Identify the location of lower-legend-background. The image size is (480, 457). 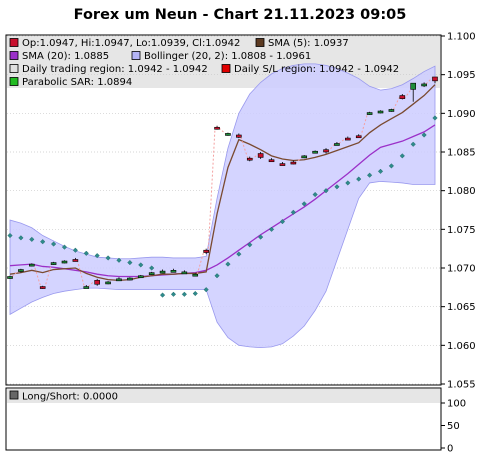
(223, 396).